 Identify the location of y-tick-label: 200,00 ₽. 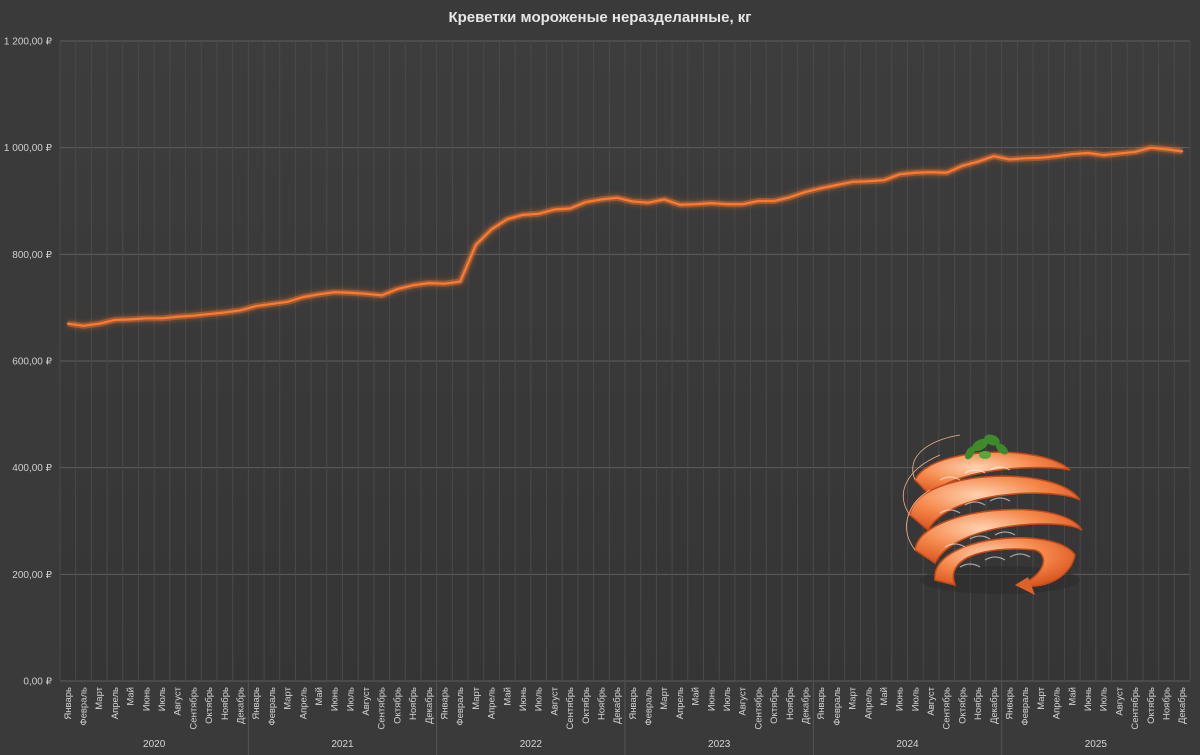
(32, 575).